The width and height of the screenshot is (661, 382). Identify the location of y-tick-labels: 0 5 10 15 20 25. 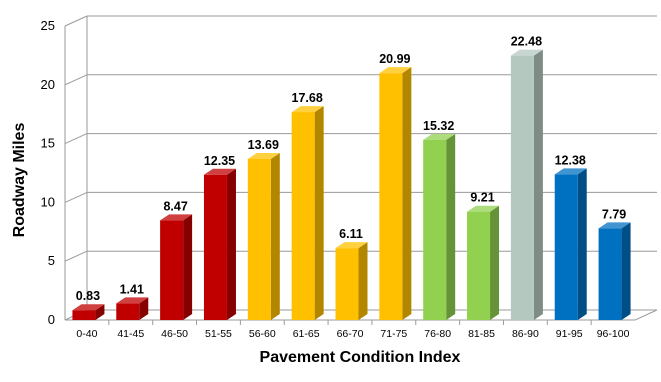
(48, 172).